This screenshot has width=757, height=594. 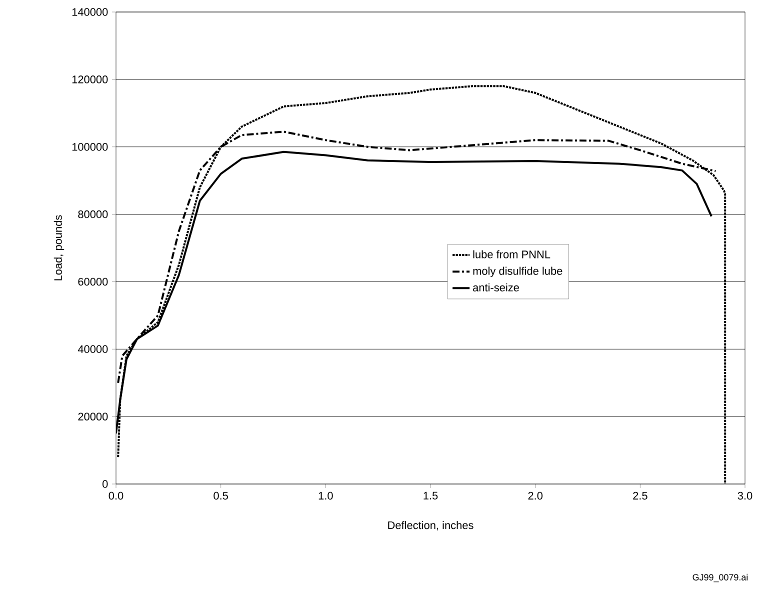 What do you see at coordinates (116, 496) in the screenshot?
I see `x-tick-label: 0.0` at bounding box center [116, 496].